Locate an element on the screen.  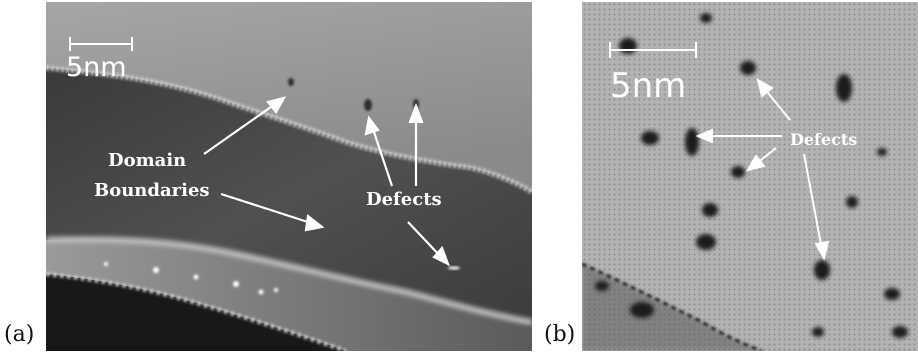
panel-b-defects-label: Defects is located at coordinates (824, 139).